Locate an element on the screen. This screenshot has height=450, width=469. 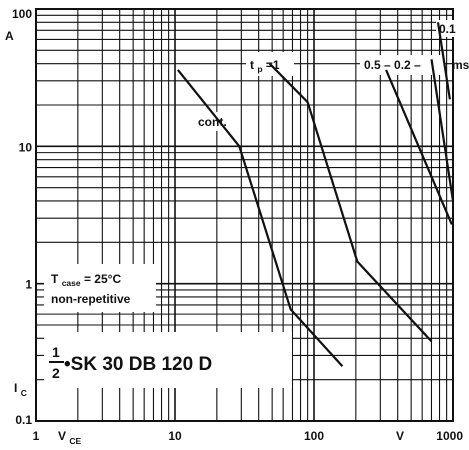
y-tick-label: 1 is located at coordinates (28, 285).